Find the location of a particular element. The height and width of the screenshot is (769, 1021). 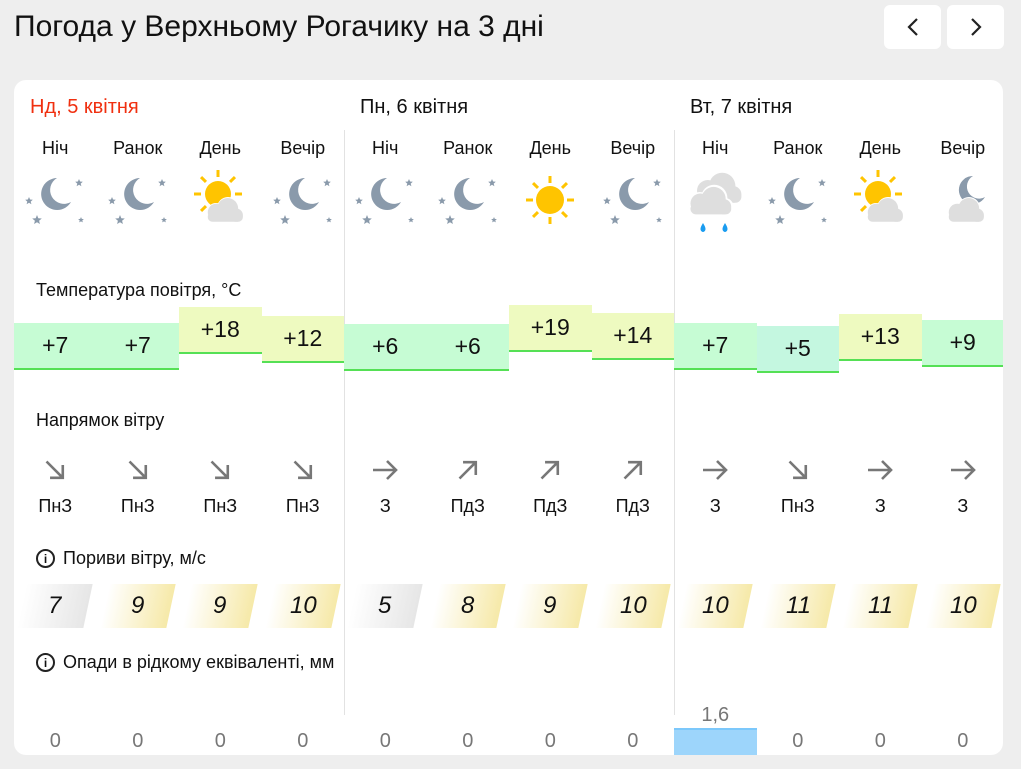

temperature-label: Температура повітря, °C is located at coordinates (138, 290).